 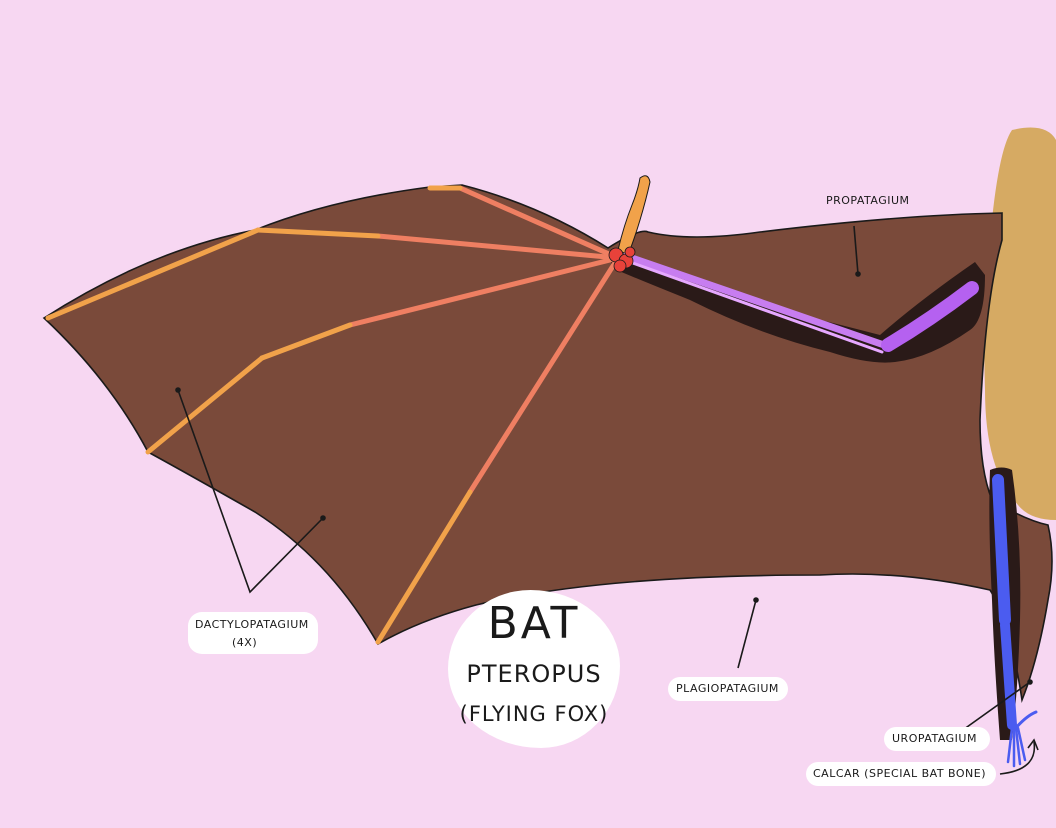 I want to click on plagiopatagium-label: PLAGIOPATAGIUM, so click(x=727, y=688).